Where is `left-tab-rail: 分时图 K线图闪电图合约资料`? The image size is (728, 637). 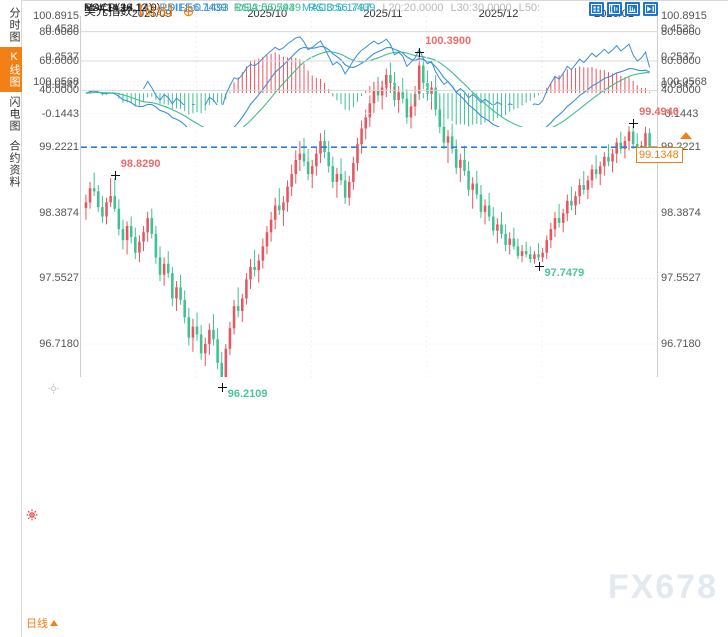
left-tab-rail: 分时图 K线图闪电图合约资料 is located at coordinates (11, 308).